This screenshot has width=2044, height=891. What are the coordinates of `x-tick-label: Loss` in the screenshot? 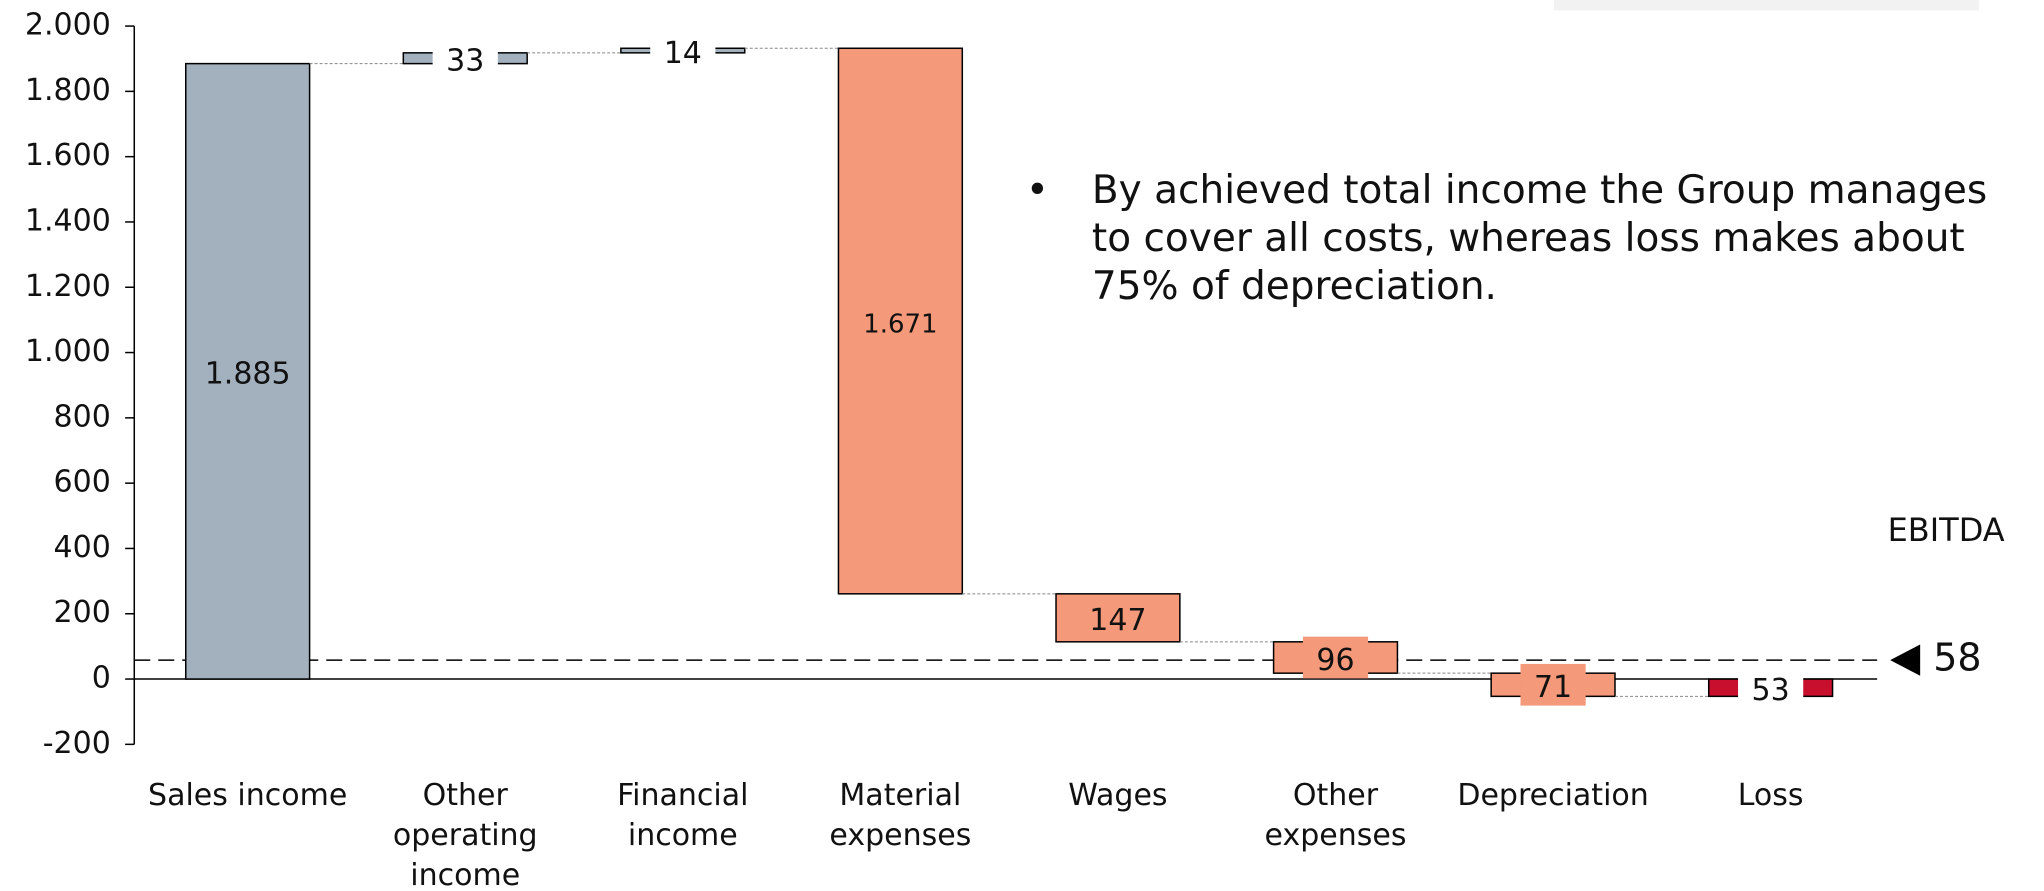 It's located at (1770, 795).